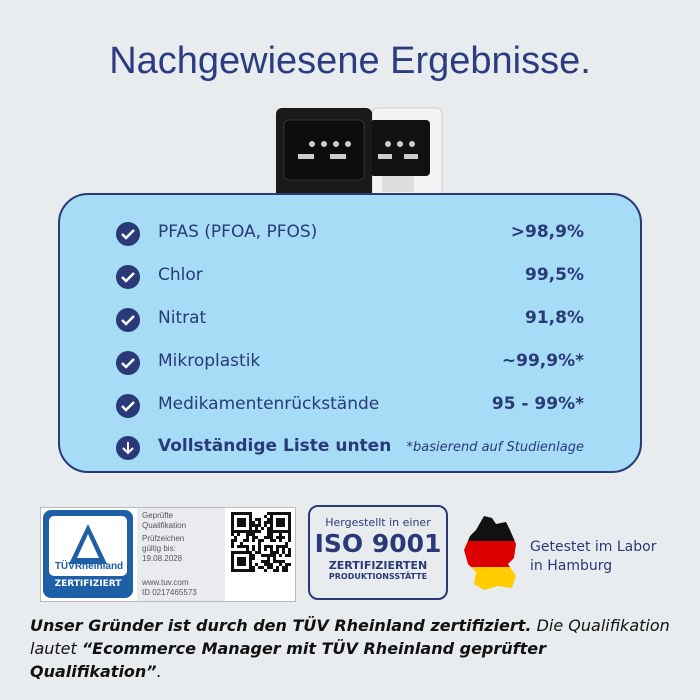  I want to click on footer-end: ., so click(159, 671).